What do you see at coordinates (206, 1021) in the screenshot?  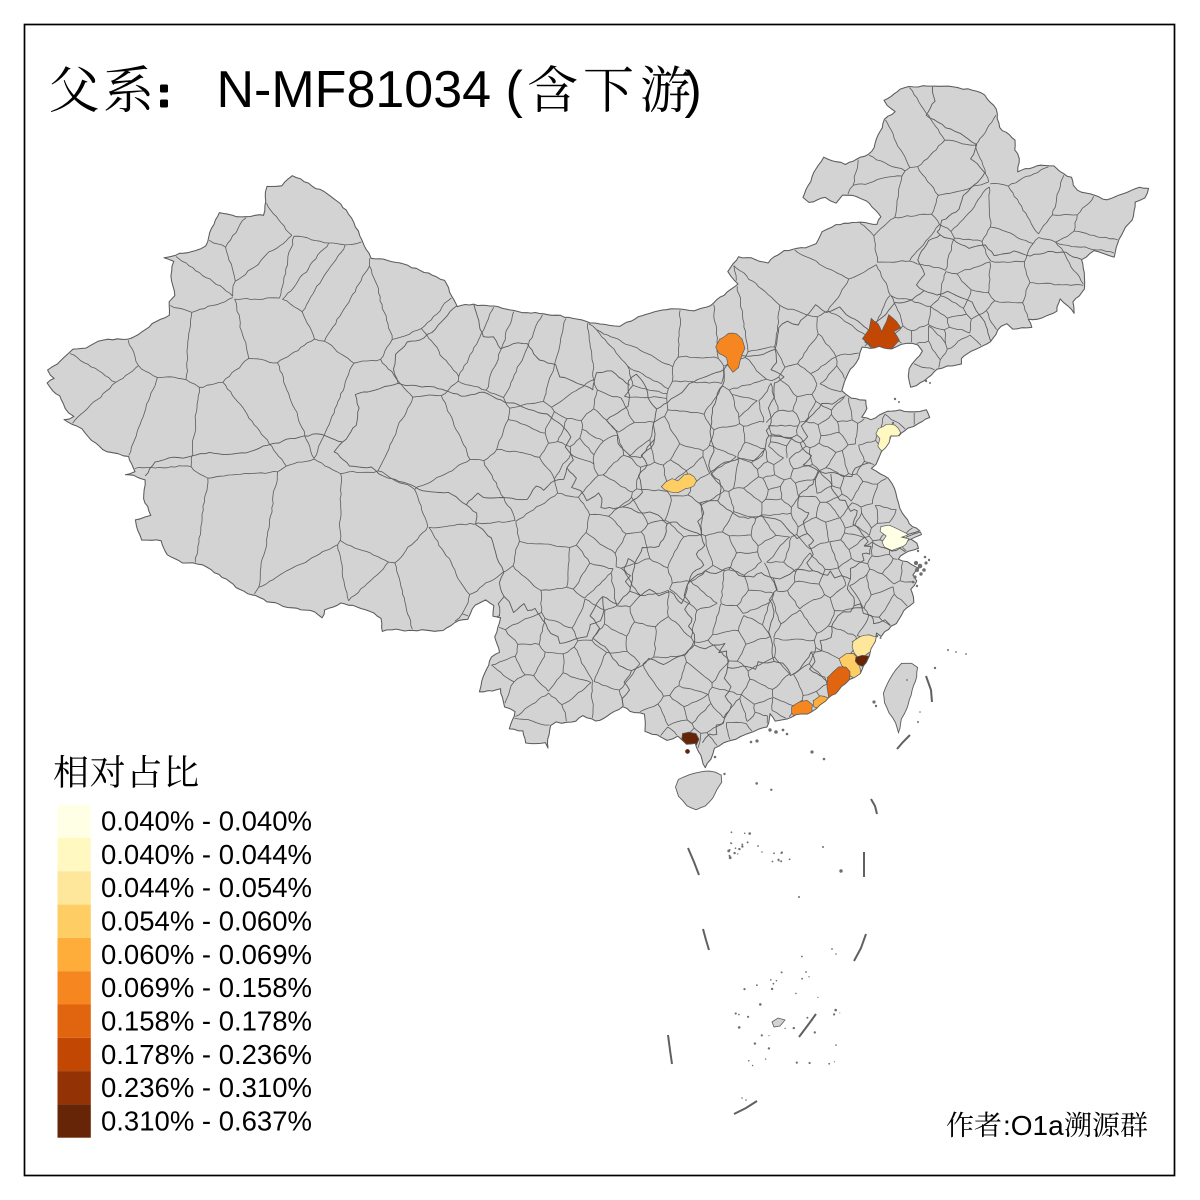 I see `svg-text: 0.158% - 0.178%` at bounding box center [206, 1021].